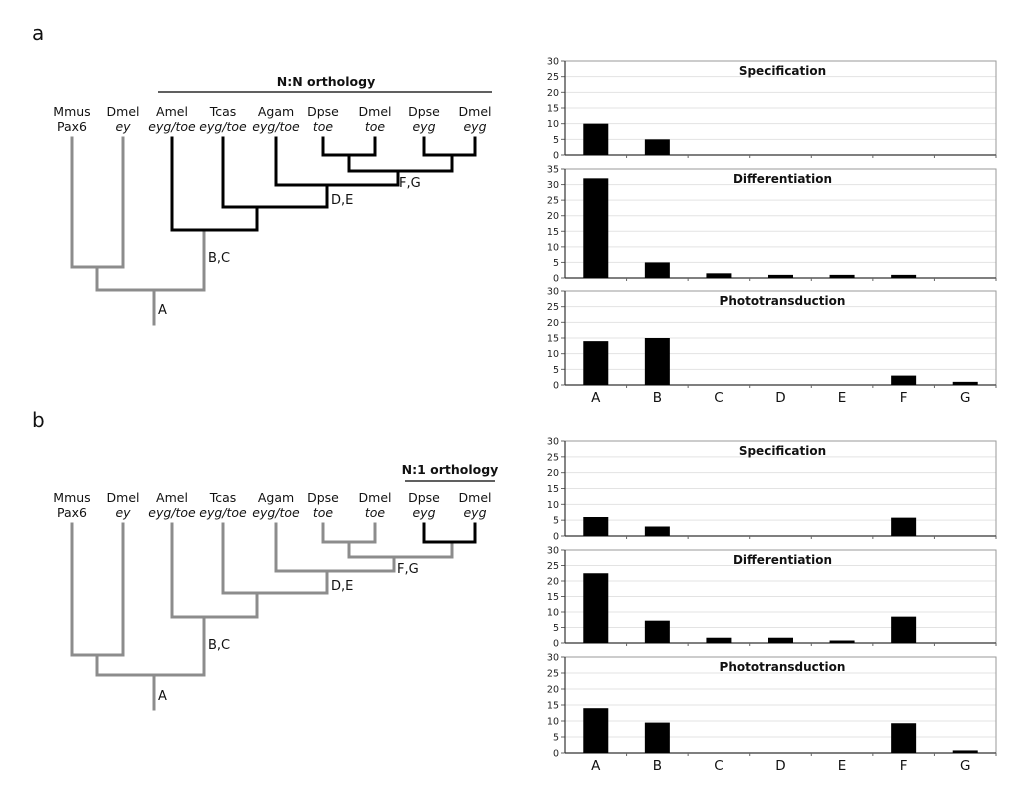 The image size is (1024, 808). What do you see at coordinates (450, 469) in the screenshot?
I see `orthology-title: N:1 orthology` at bounding box center [450, 469].